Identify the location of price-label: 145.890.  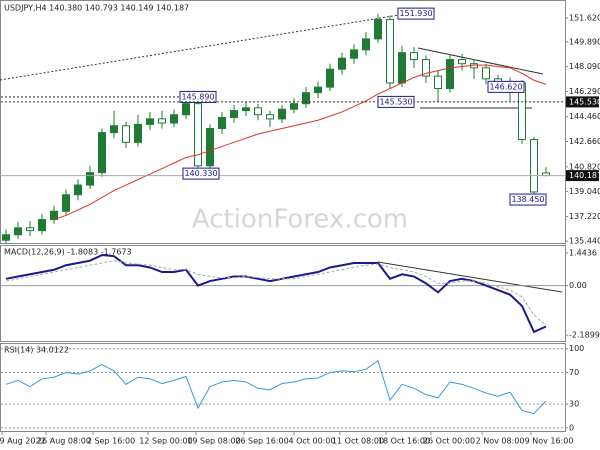
(197, 96).